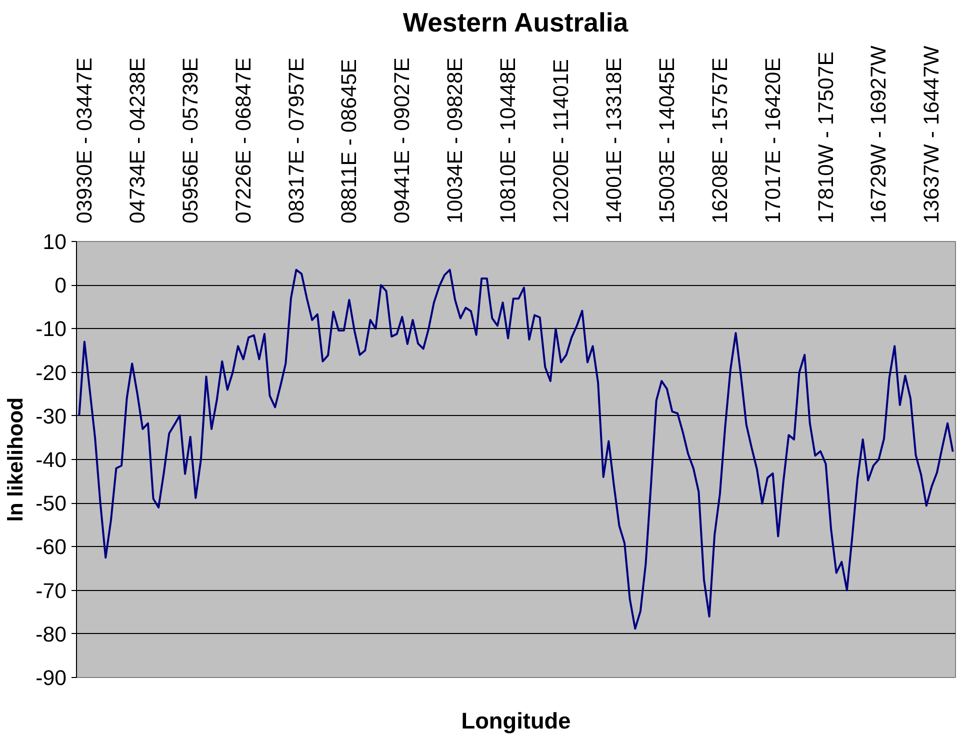  I want to click on y-tick-label: -30, so click(51, 416).